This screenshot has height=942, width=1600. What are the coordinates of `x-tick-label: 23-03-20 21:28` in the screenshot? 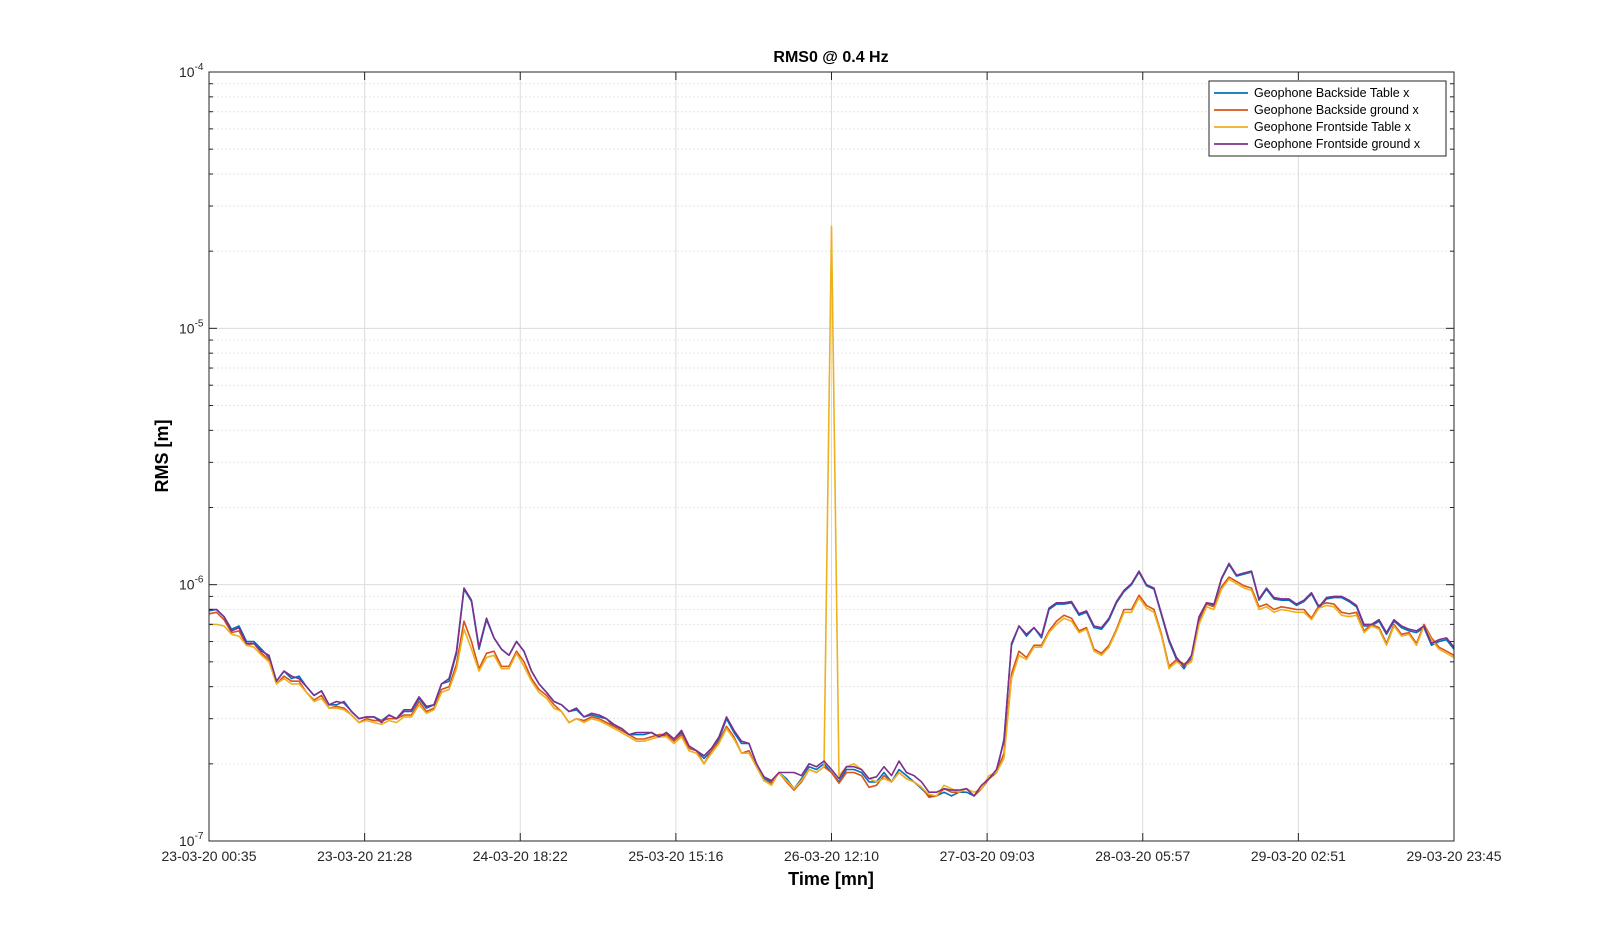 It's located at (364, 856).